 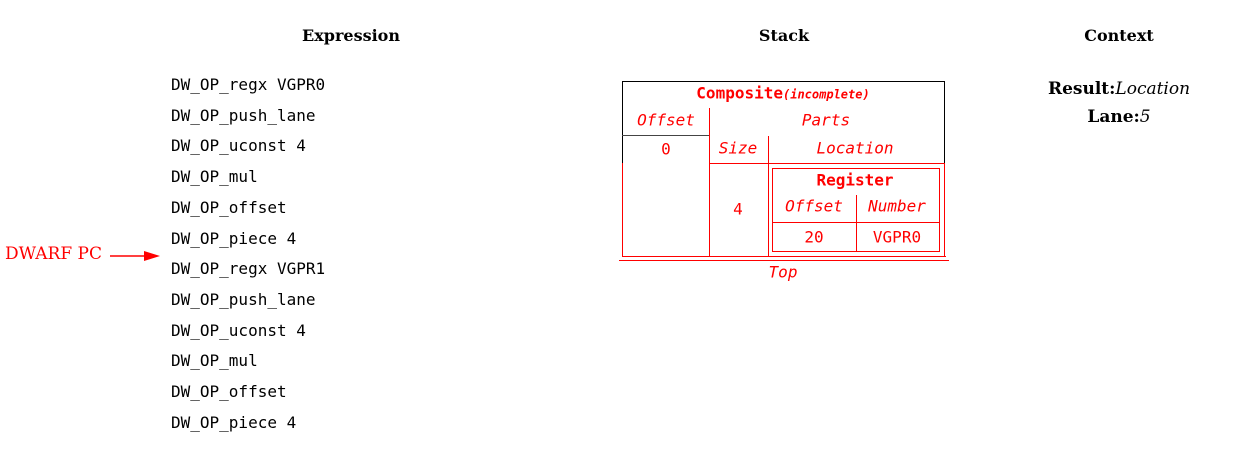 What do you see at coordinates (666, 149) in the screenshot?
I see `offset-value: 0` at bounding box center [666, 149].